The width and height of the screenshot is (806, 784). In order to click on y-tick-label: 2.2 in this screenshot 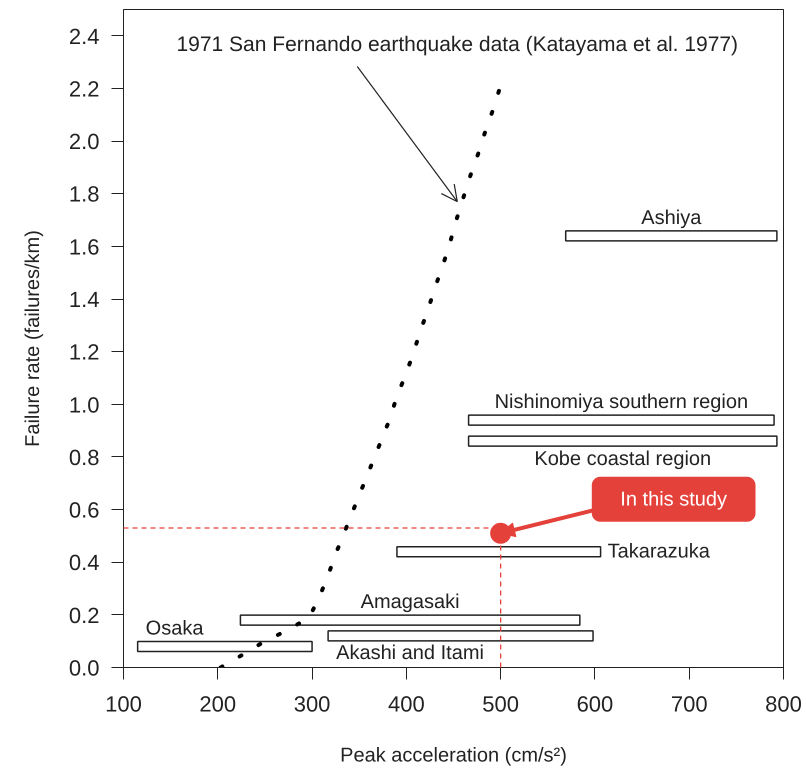, I will do `click(84, 89)`.